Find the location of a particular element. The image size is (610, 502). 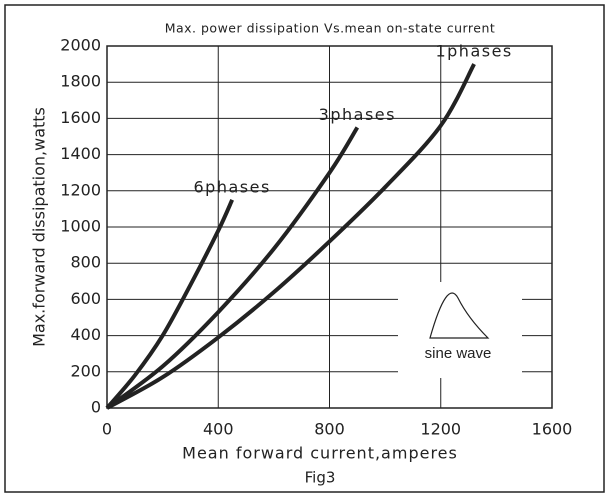

series-line is located at coordinates (169, 304).